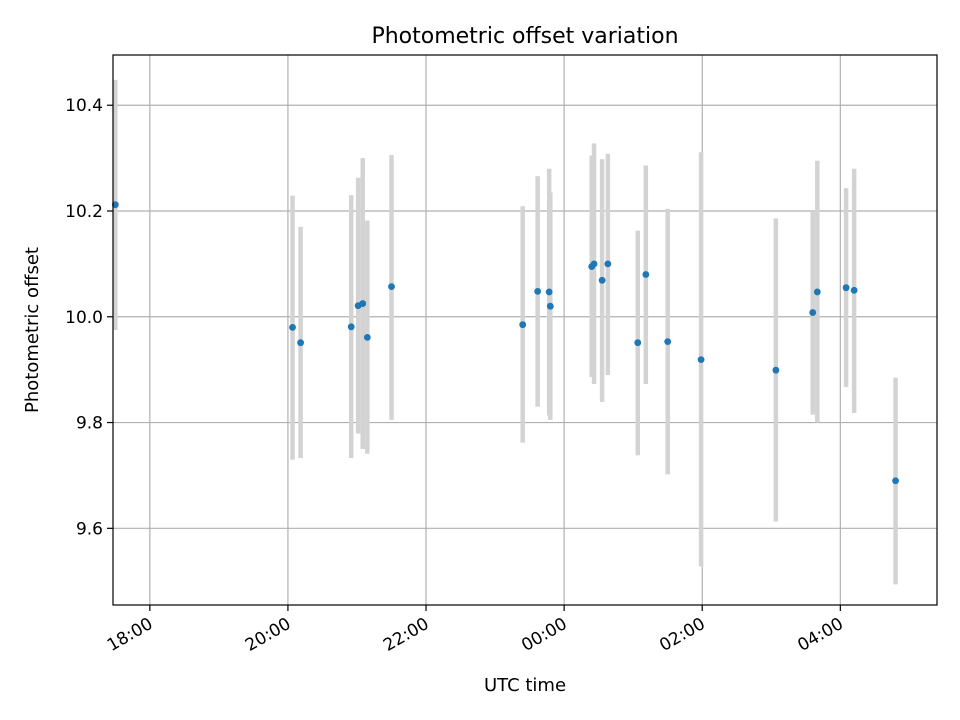  Describe the element at coordinates (84, 106) in the screenshot. I see `y-tick-label: 10.4` at that location.